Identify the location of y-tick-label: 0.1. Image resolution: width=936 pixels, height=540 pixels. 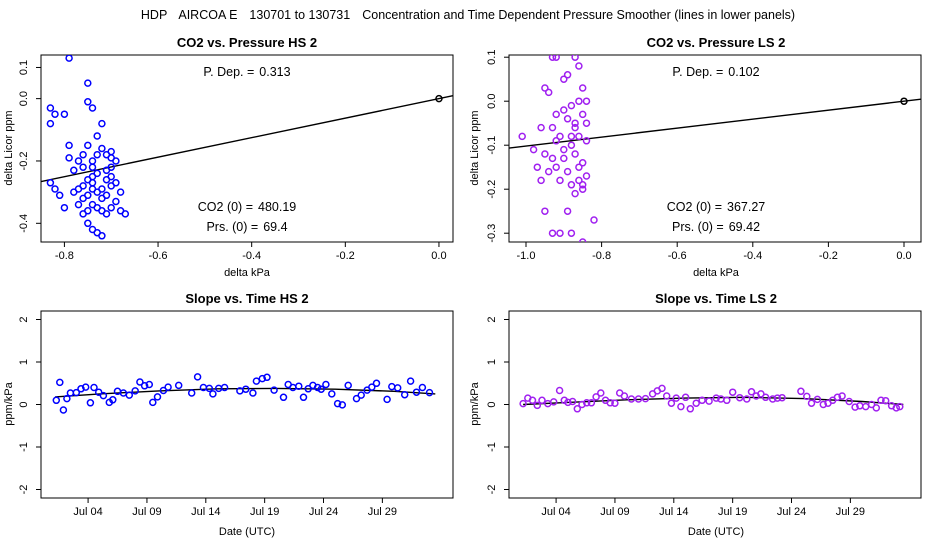
(24, 67).